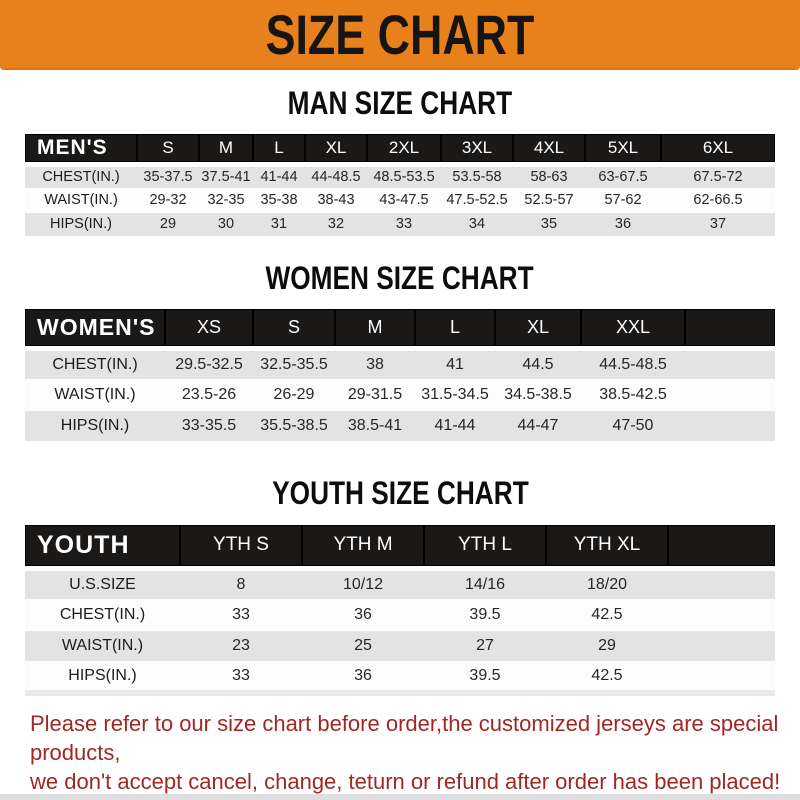 The height and width of the screenshot is (800, 800). What do you see at coordinates (400, 493) in the screenshot?
I see `youth-section-heading: YOUTH SIZE CHART` at bounding box center [400, 493].